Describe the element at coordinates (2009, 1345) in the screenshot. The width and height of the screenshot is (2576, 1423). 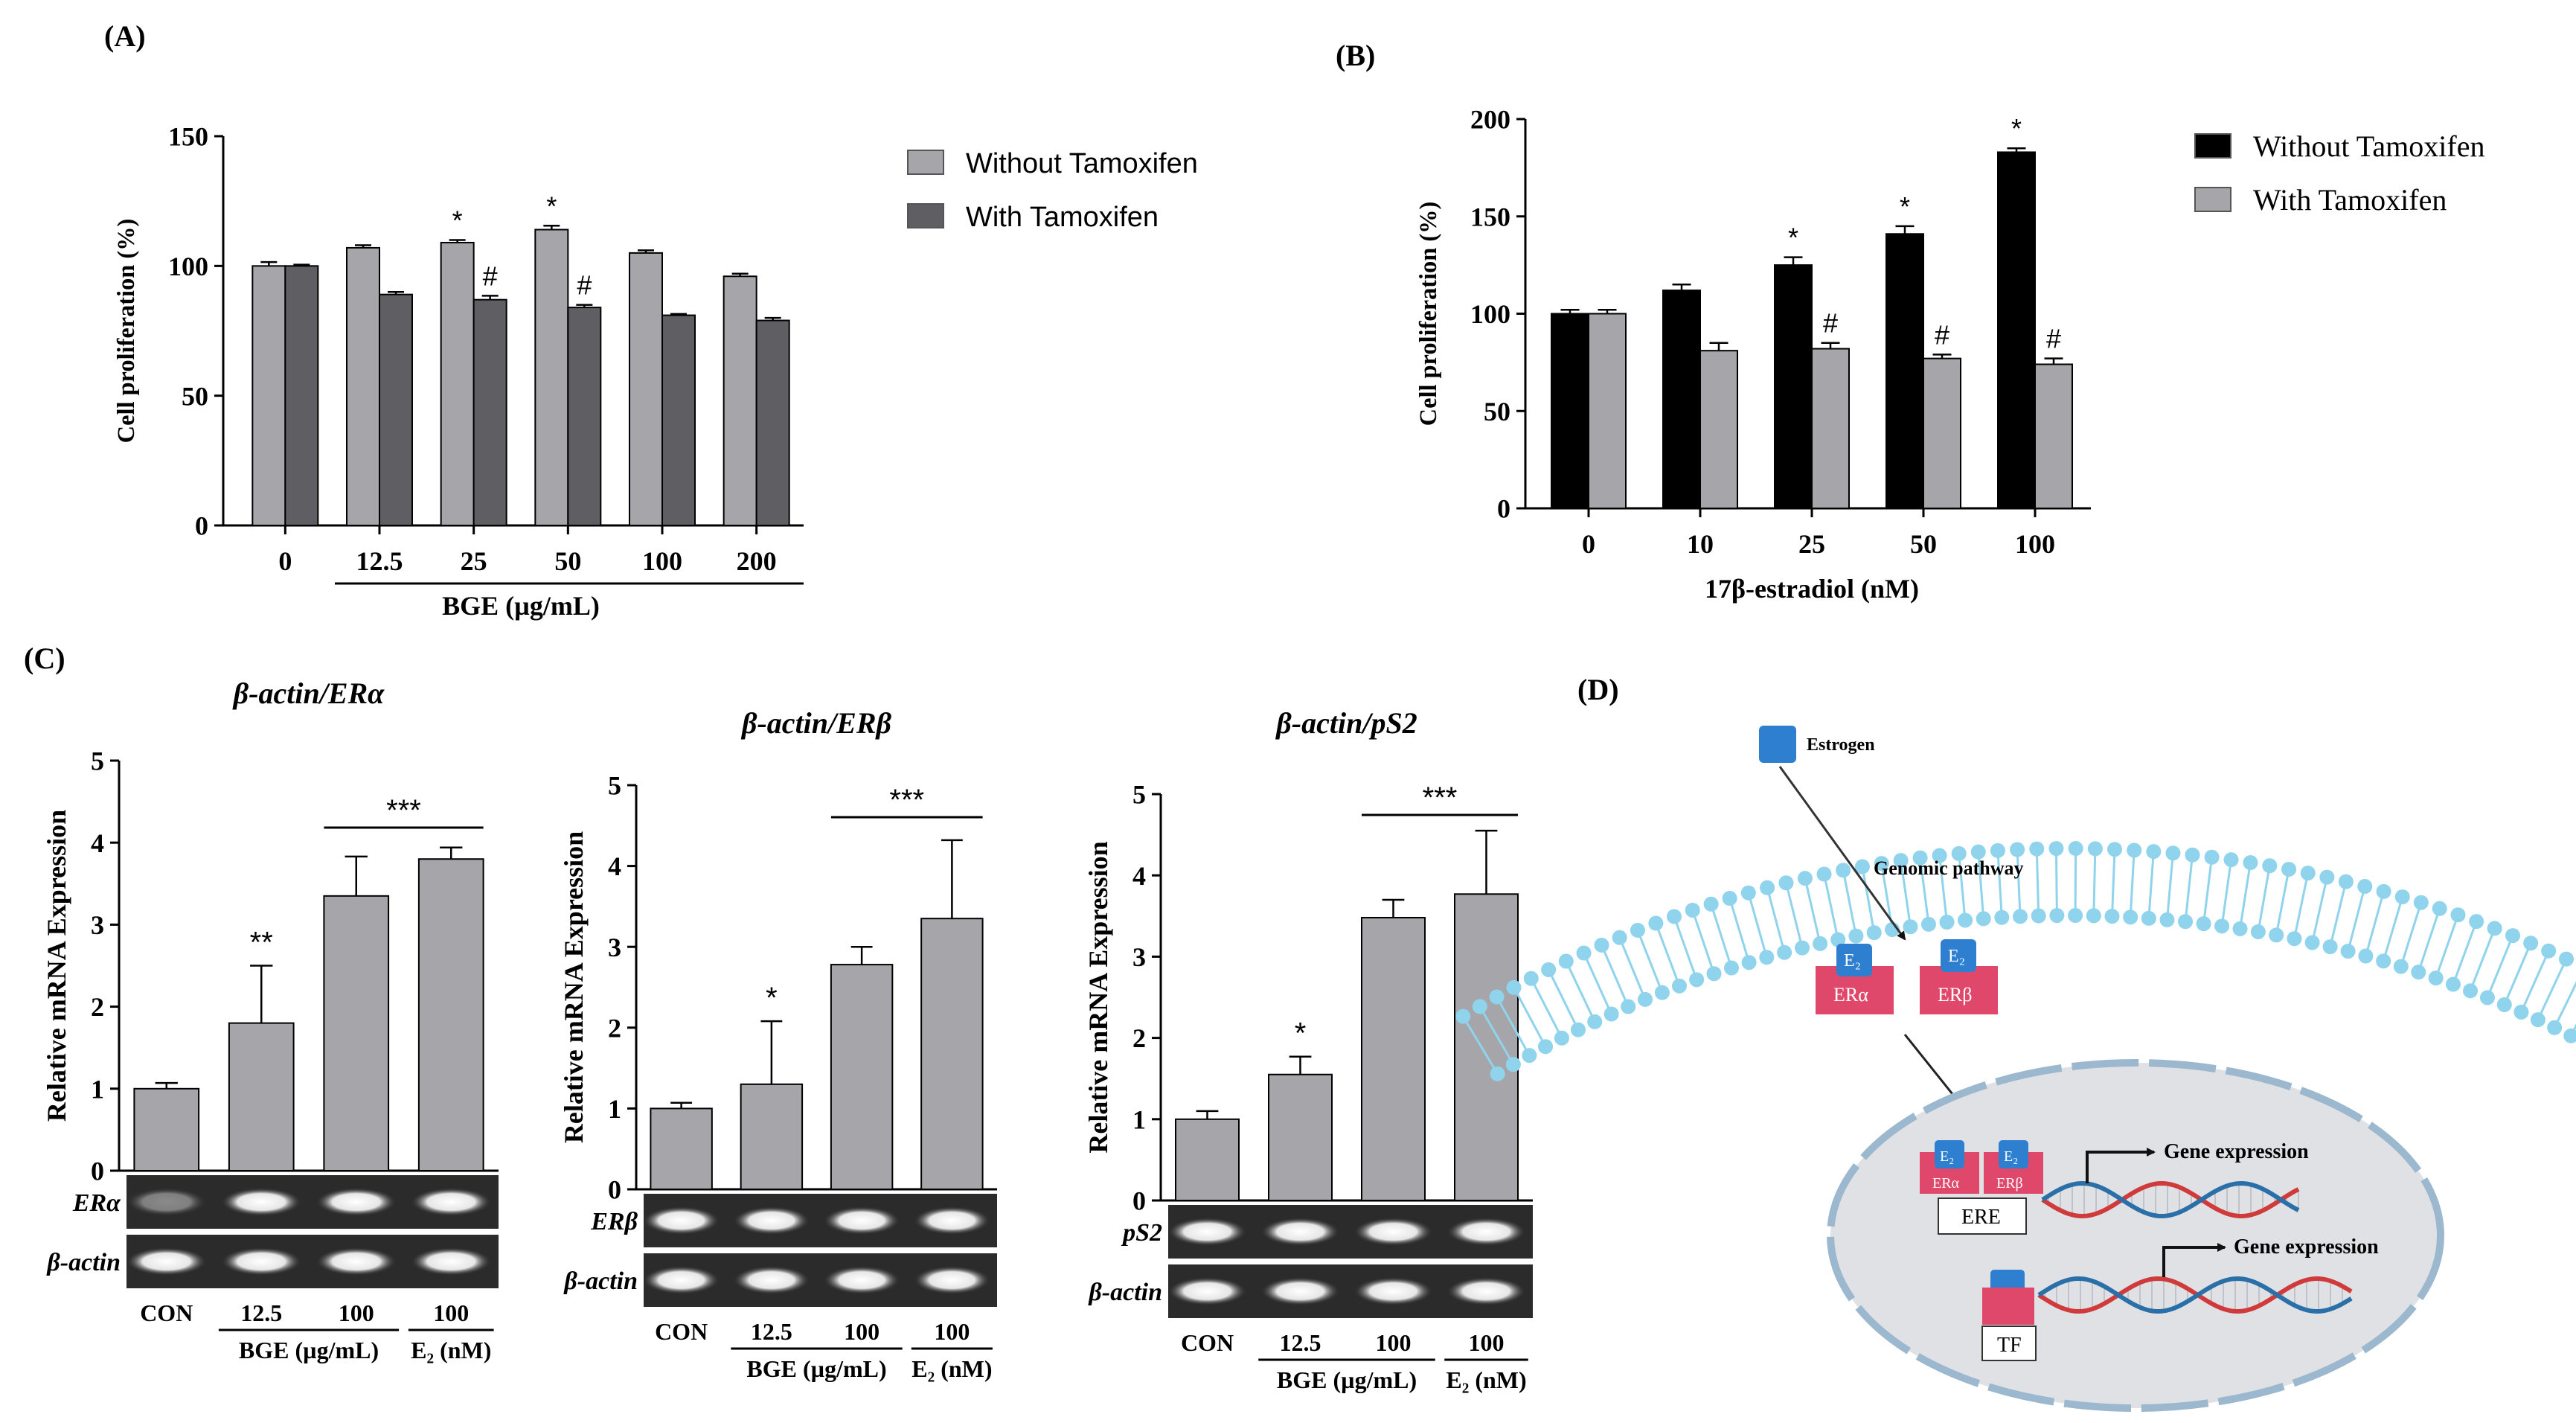
I see `tf-label: TF` at that location.